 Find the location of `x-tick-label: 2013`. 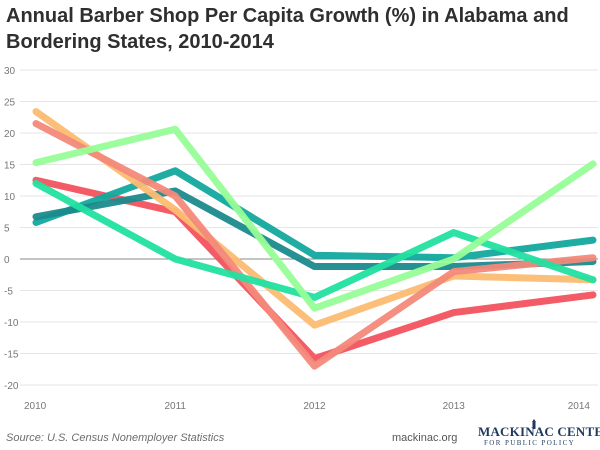

x-tick-label: 2013 is located at coordinates (454, 406).